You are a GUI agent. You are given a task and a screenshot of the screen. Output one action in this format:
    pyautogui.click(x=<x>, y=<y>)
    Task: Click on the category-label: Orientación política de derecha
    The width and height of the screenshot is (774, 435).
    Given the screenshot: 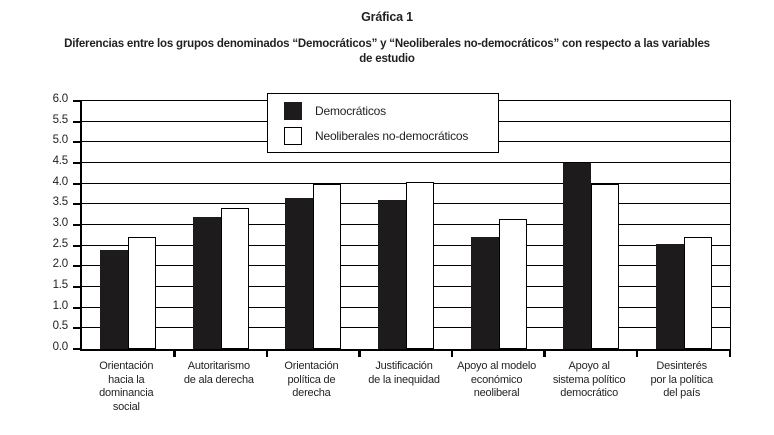 What is the action you would take?
    pyautogui.click(x=311, y=379)
    